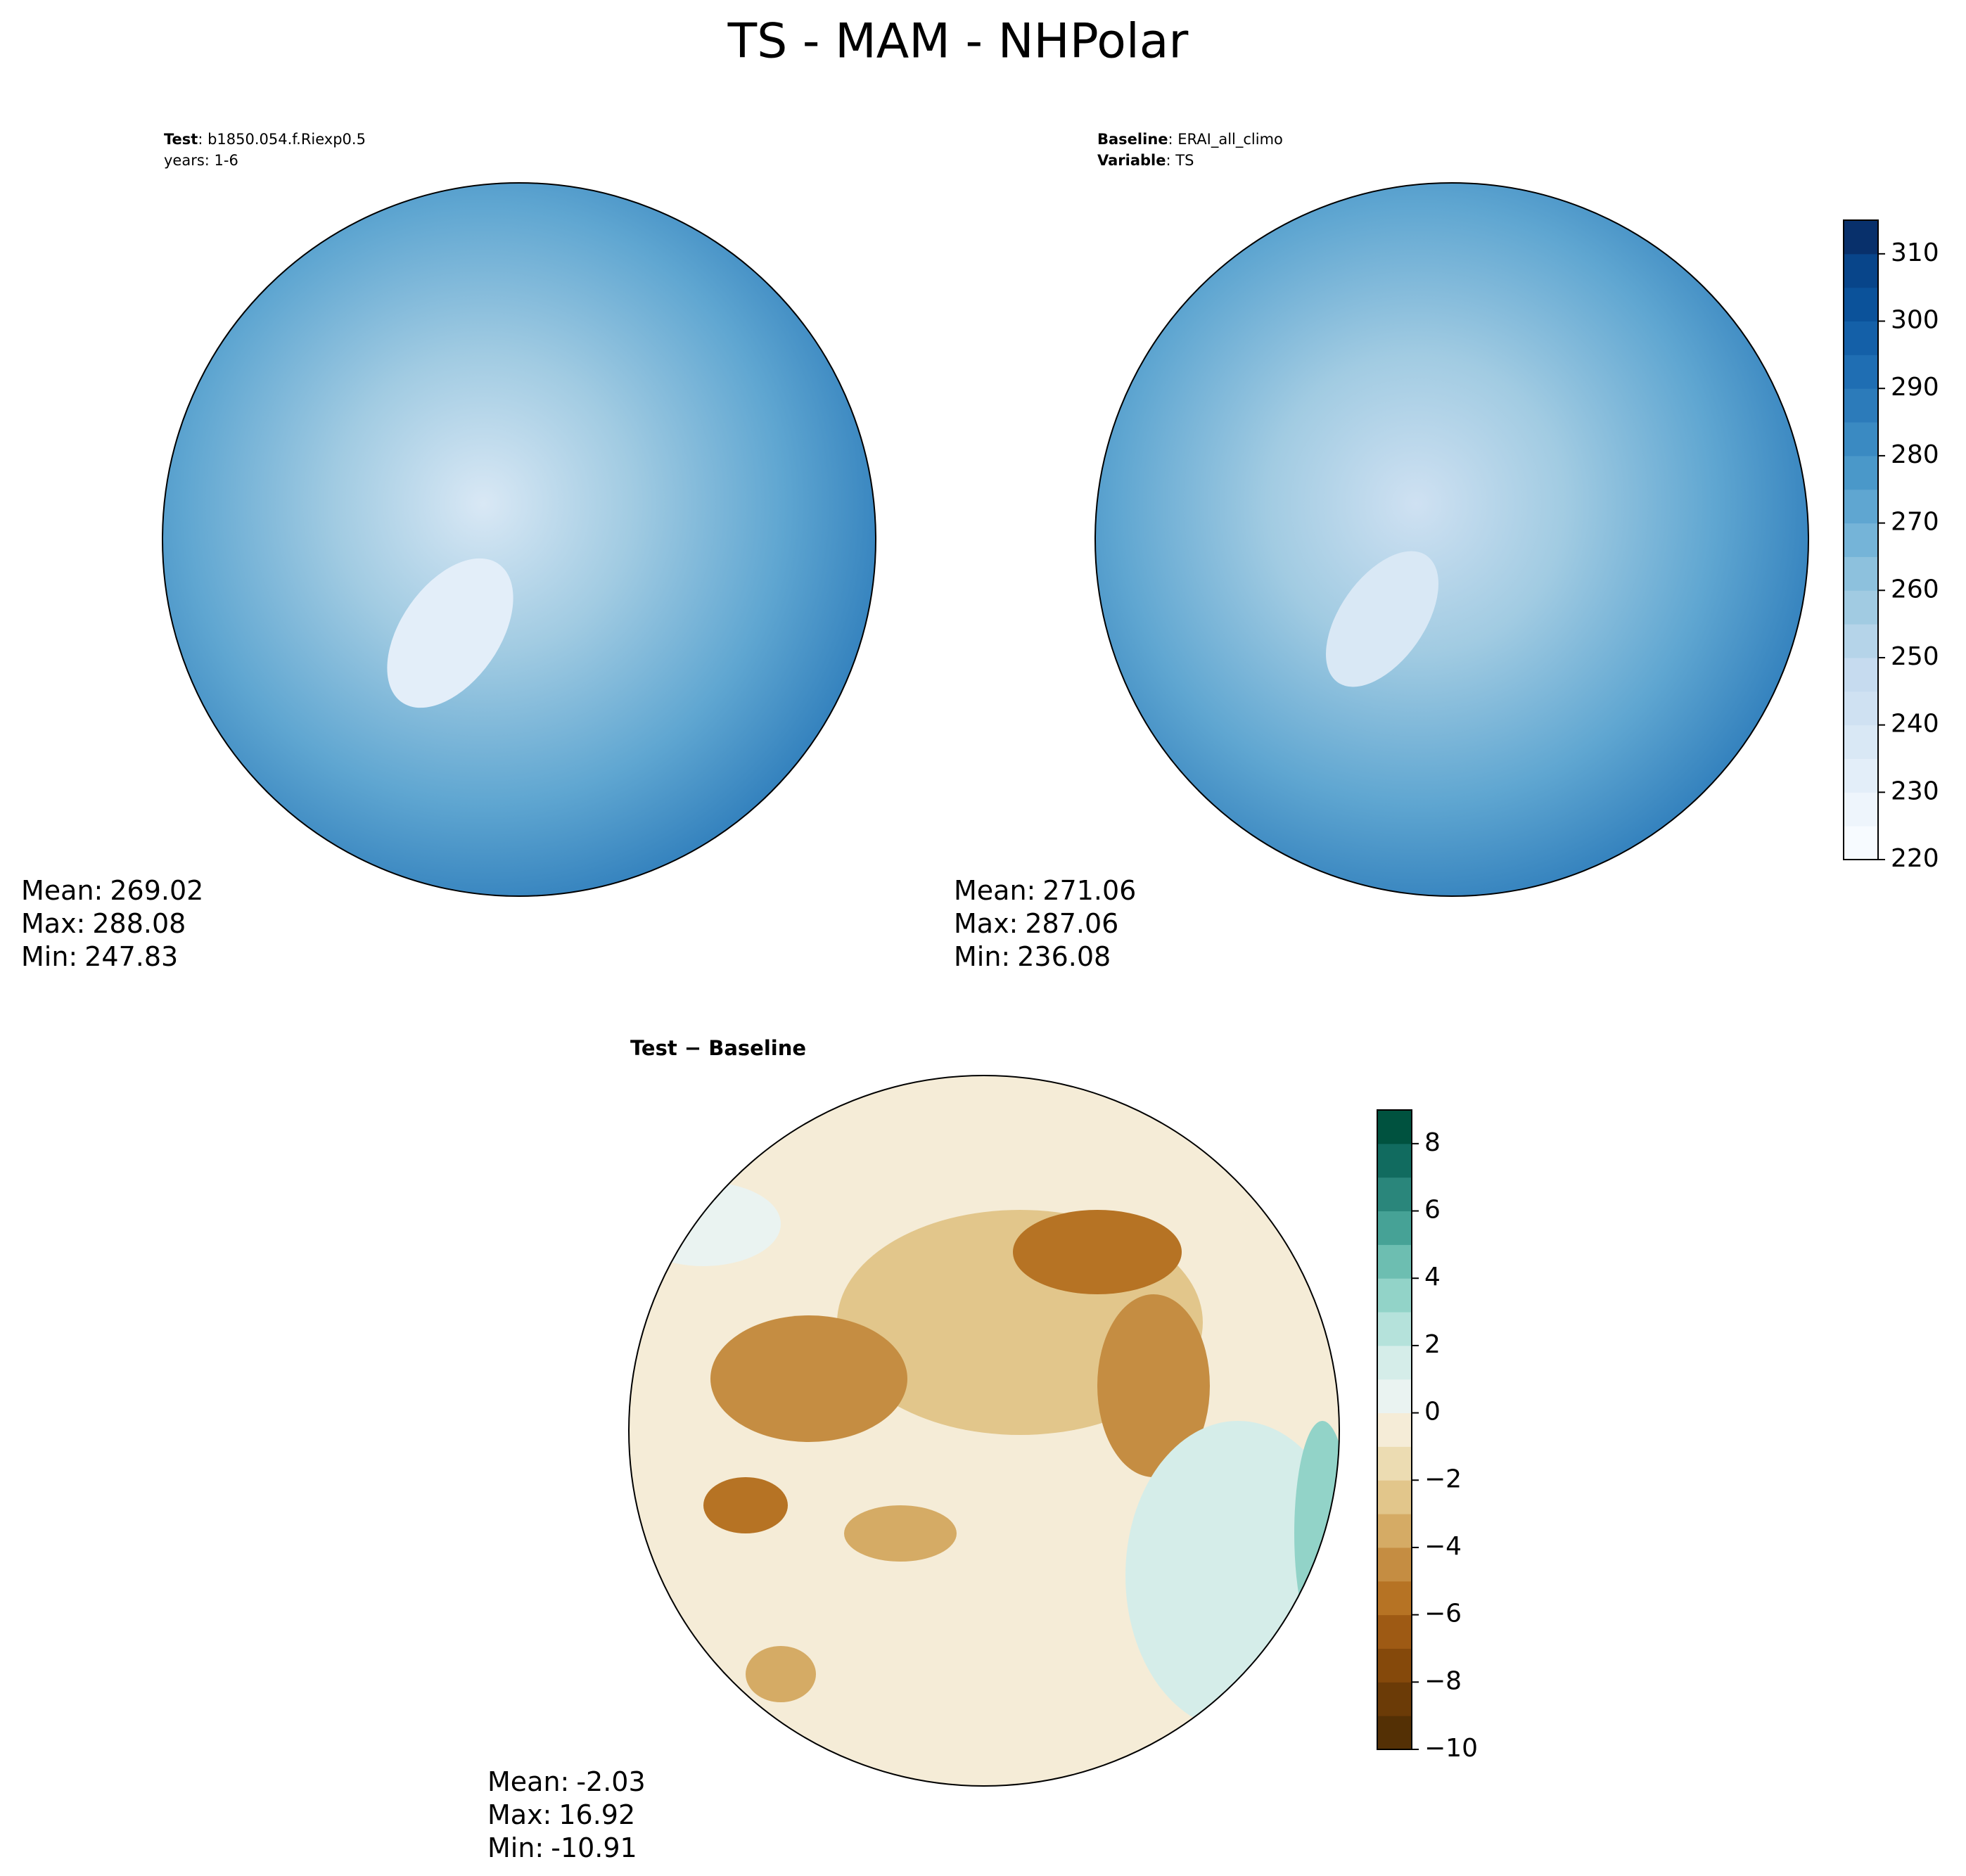 The height and width of the screenshot is (1876, 1966). What do you see at coordinates (181, 139) in the screenshot?
I see `header-label: Test` at bounding box center [181, 139].